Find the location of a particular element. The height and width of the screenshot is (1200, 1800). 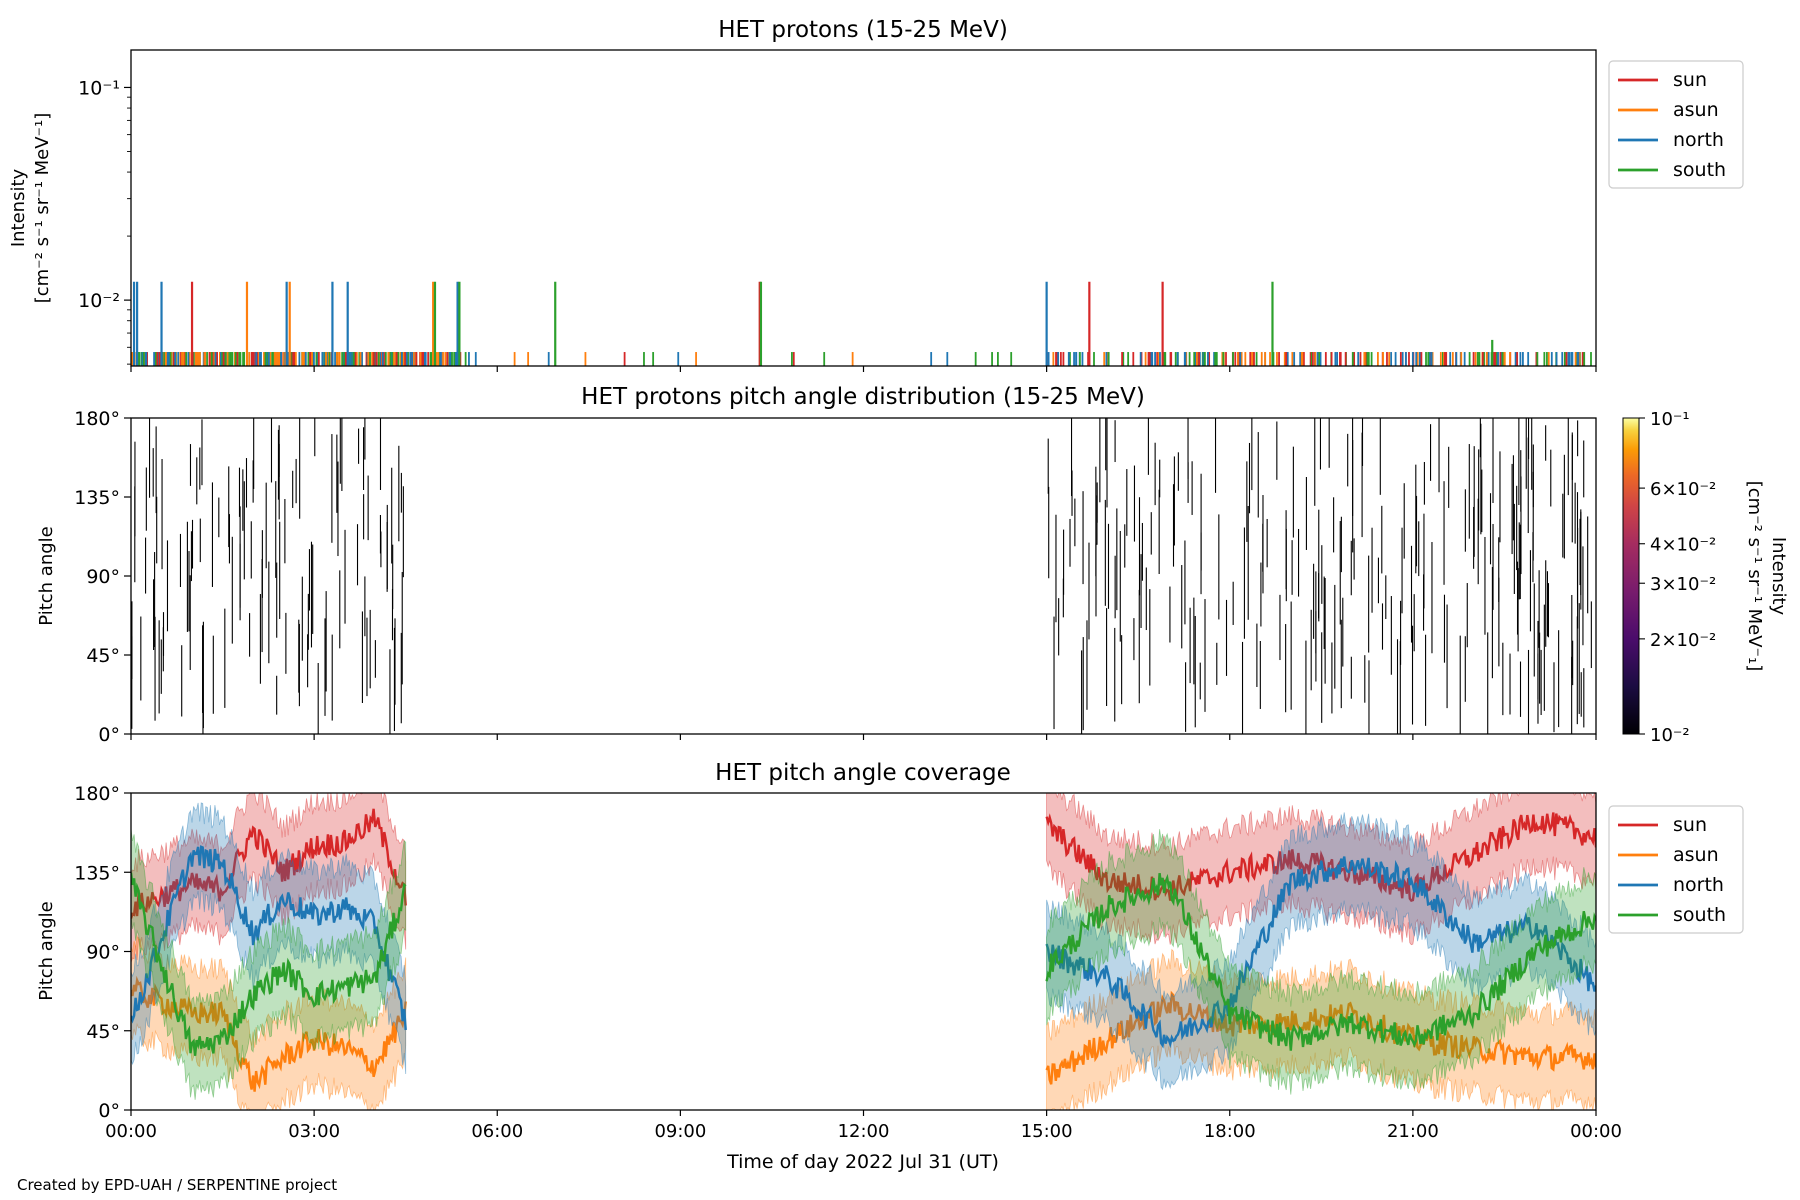

colorbar-label-line1: Intensity is located at coordinates (1778, 576).